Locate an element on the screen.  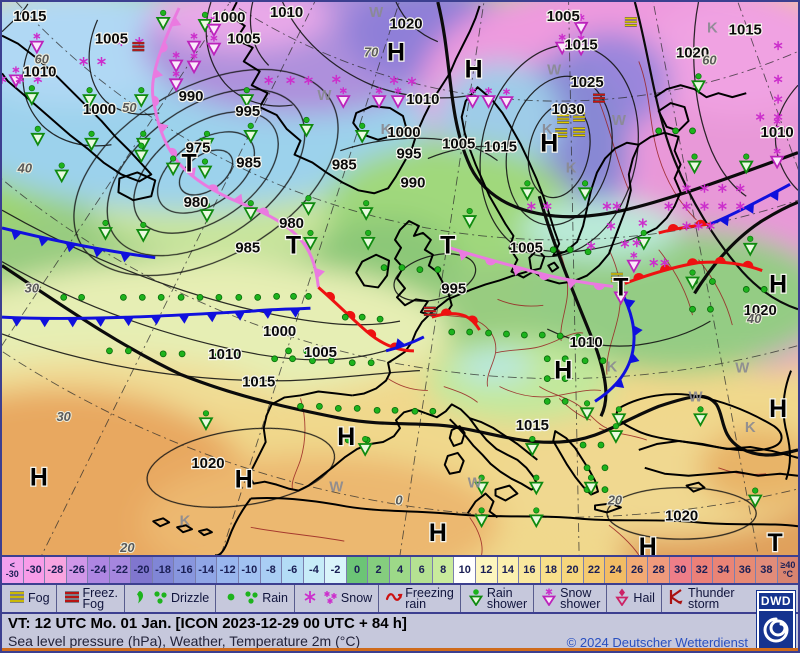
temp-scale-cell: 0 is located at coordinates (357, 570).